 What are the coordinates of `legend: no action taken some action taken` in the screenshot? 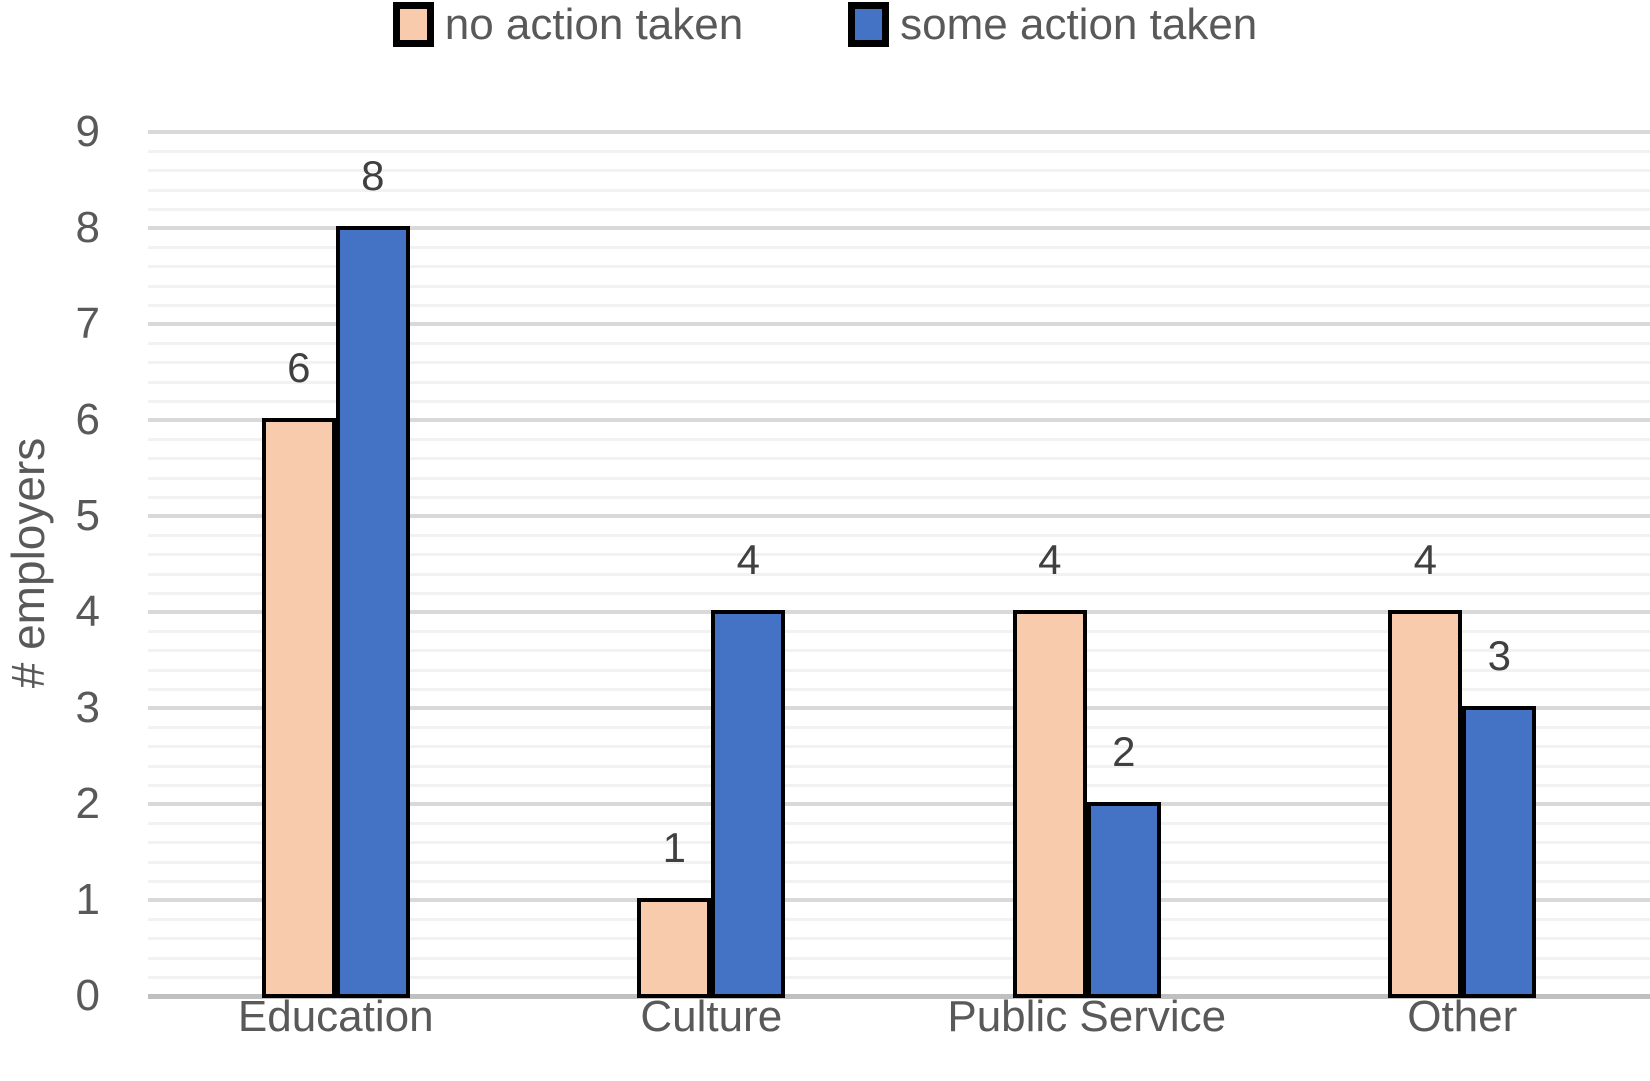 It's located at (825, 24).